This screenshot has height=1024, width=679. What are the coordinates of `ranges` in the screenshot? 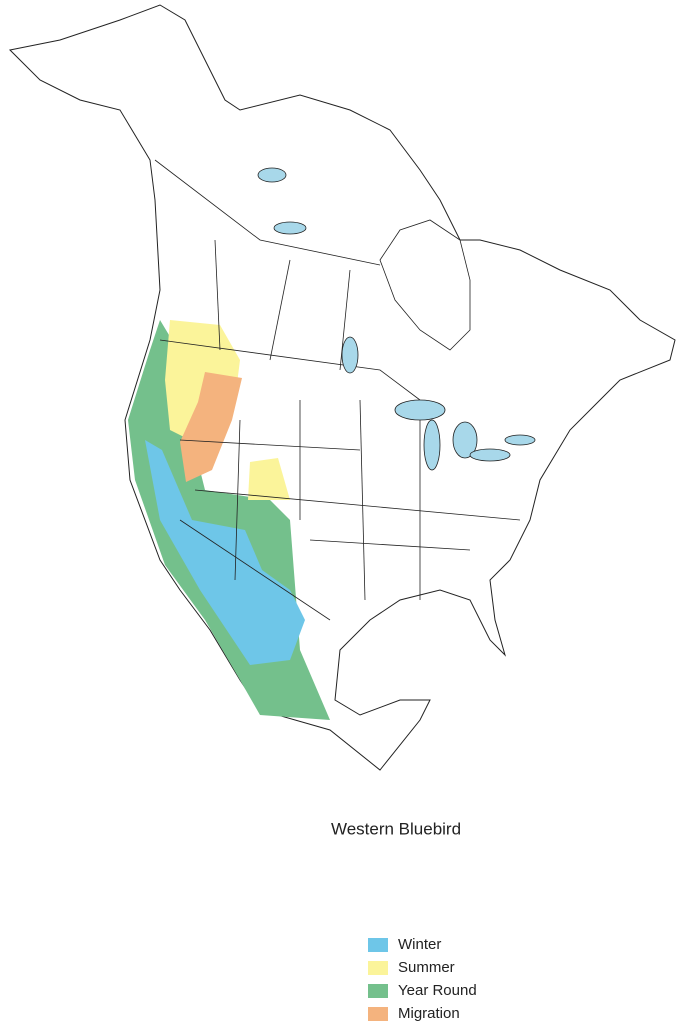 It's located at (229, 520).